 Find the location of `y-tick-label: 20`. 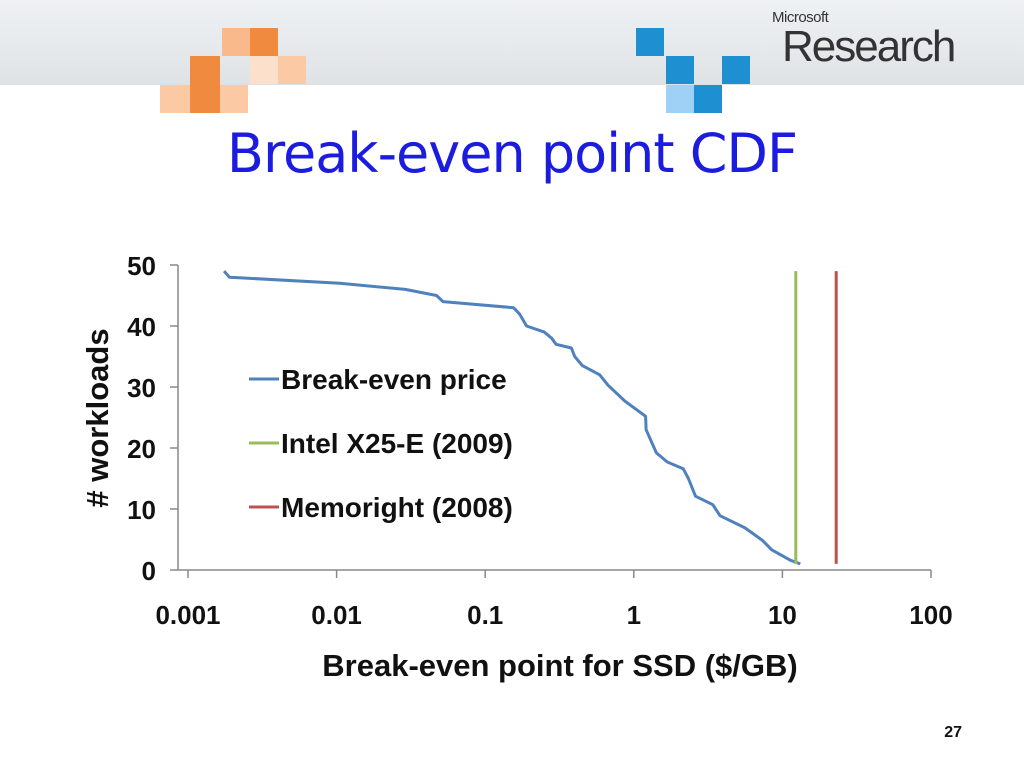

y-tick-label: 20 is located at coordinates (141, 449).